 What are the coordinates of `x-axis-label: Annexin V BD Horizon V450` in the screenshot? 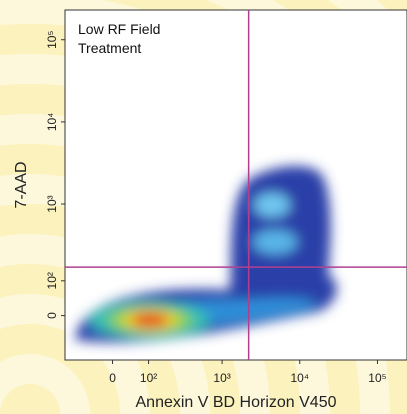 It's located at (236, 402).